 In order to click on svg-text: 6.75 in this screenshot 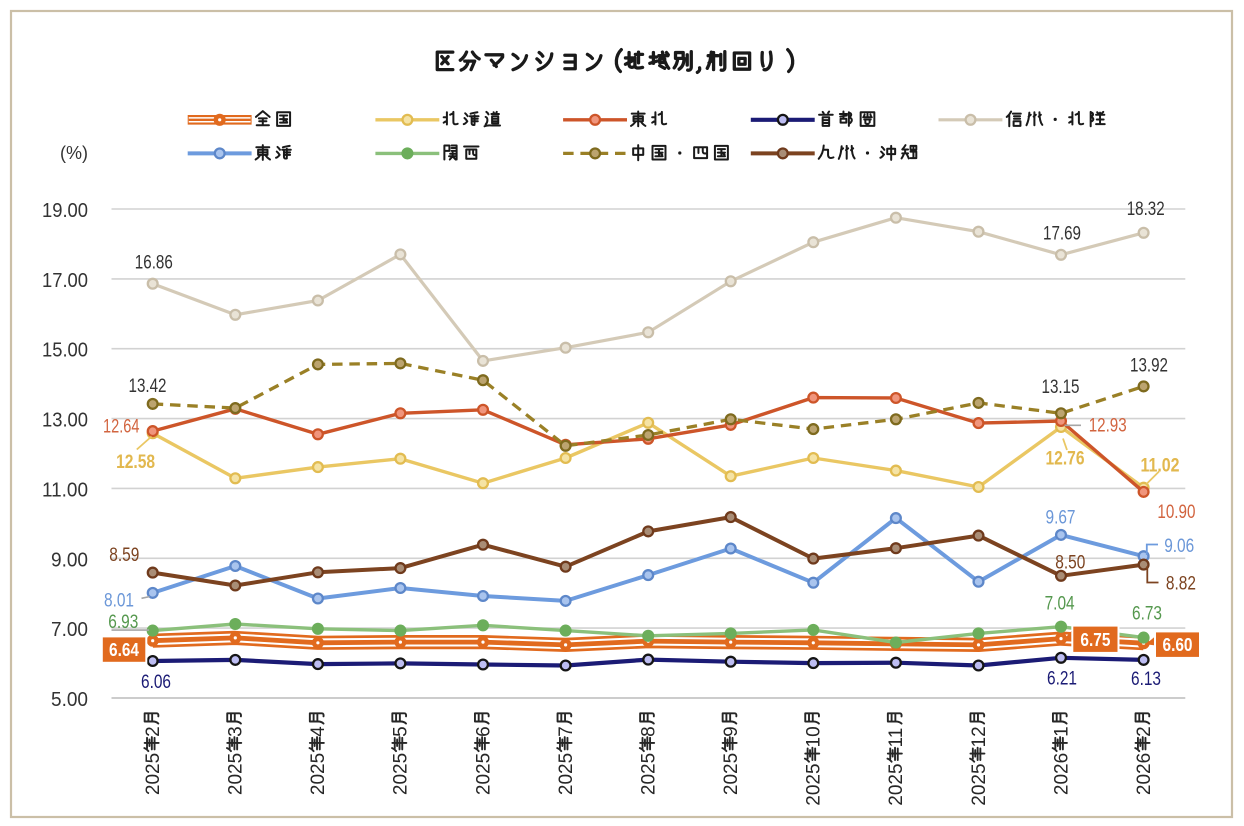, I will do `click(1095, 639)`.